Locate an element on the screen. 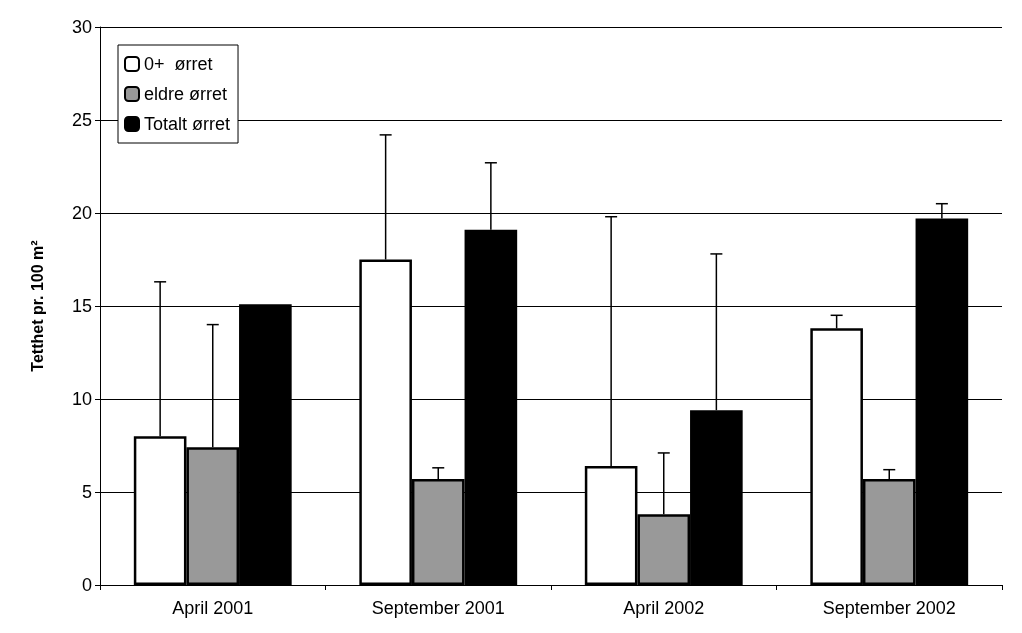 The height and width of the screenshot is (633, 1022). y-tick-label: 5 is located at coordinates (86, 492).